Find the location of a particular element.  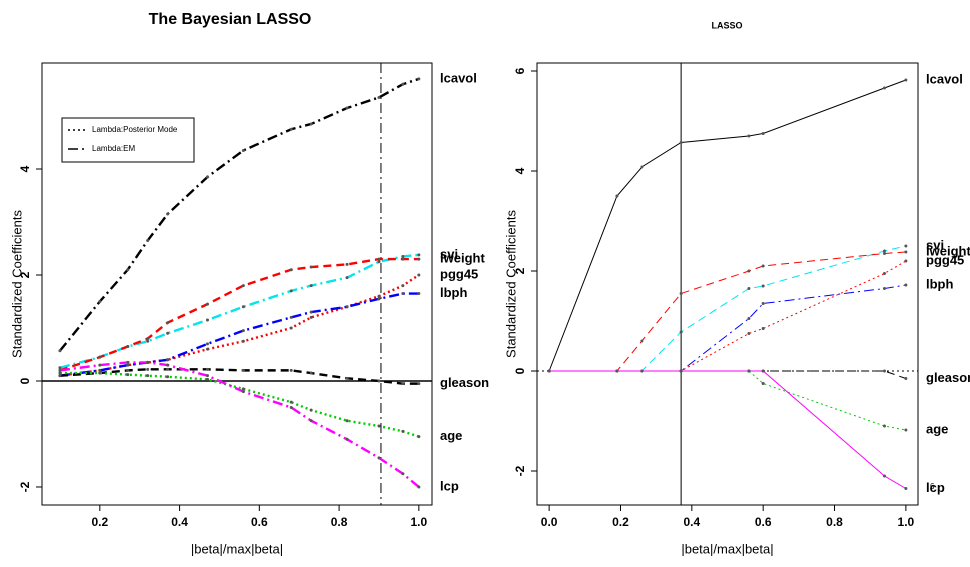

series-label: pgg45 is located at coordinates (945, 259).